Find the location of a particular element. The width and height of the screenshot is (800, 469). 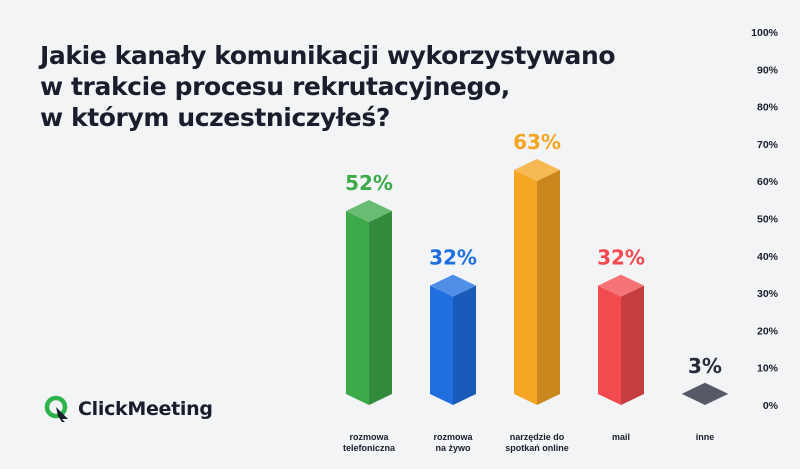

brand-logo: ClickMeeting is located at coordinates (128, 409).